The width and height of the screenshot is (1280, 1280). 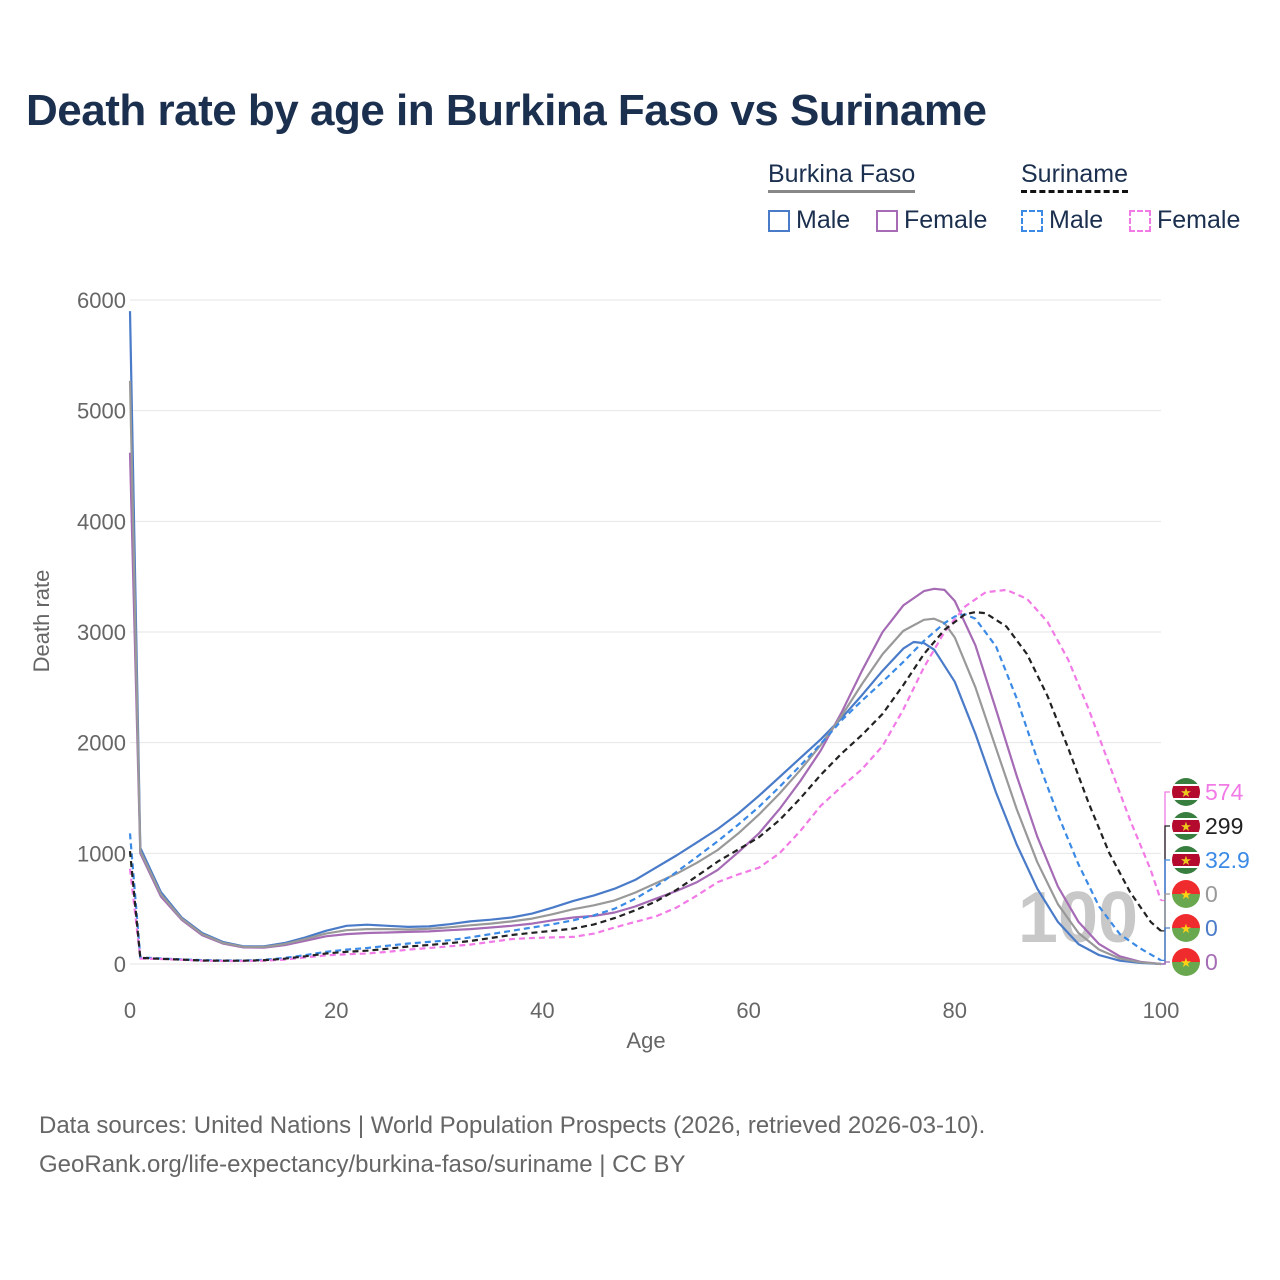 I want to click on end-labels: ★ 574★ 299★ 32.9★ 0★ 0★ 0, so click(x=1205, y=877).